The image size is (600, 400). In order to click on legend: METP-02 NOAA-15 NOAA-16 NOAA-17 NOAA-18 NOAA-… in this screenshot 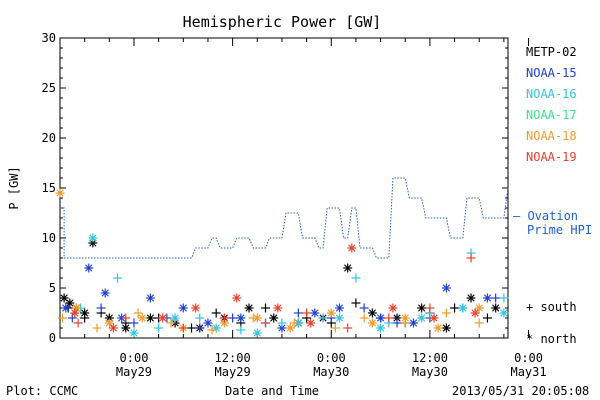, I will do `click(551, 104)`.